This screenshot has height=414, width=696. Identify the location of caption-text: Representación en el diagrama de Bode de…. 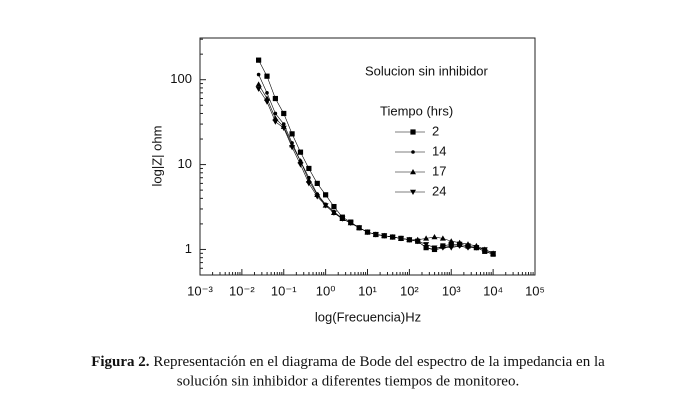
(379, 362).